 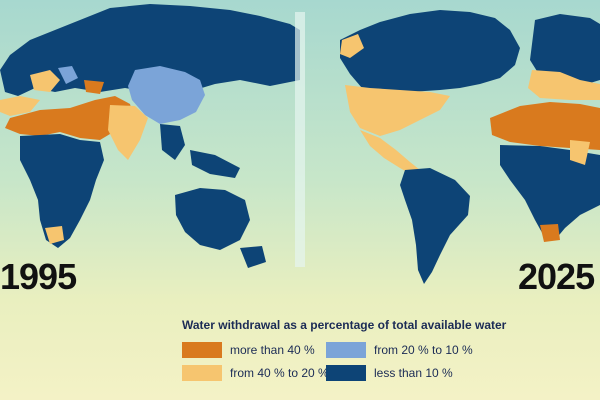 I want to click on legend-item-less-than-10: less than 10 %, so click(x=389, y=373).